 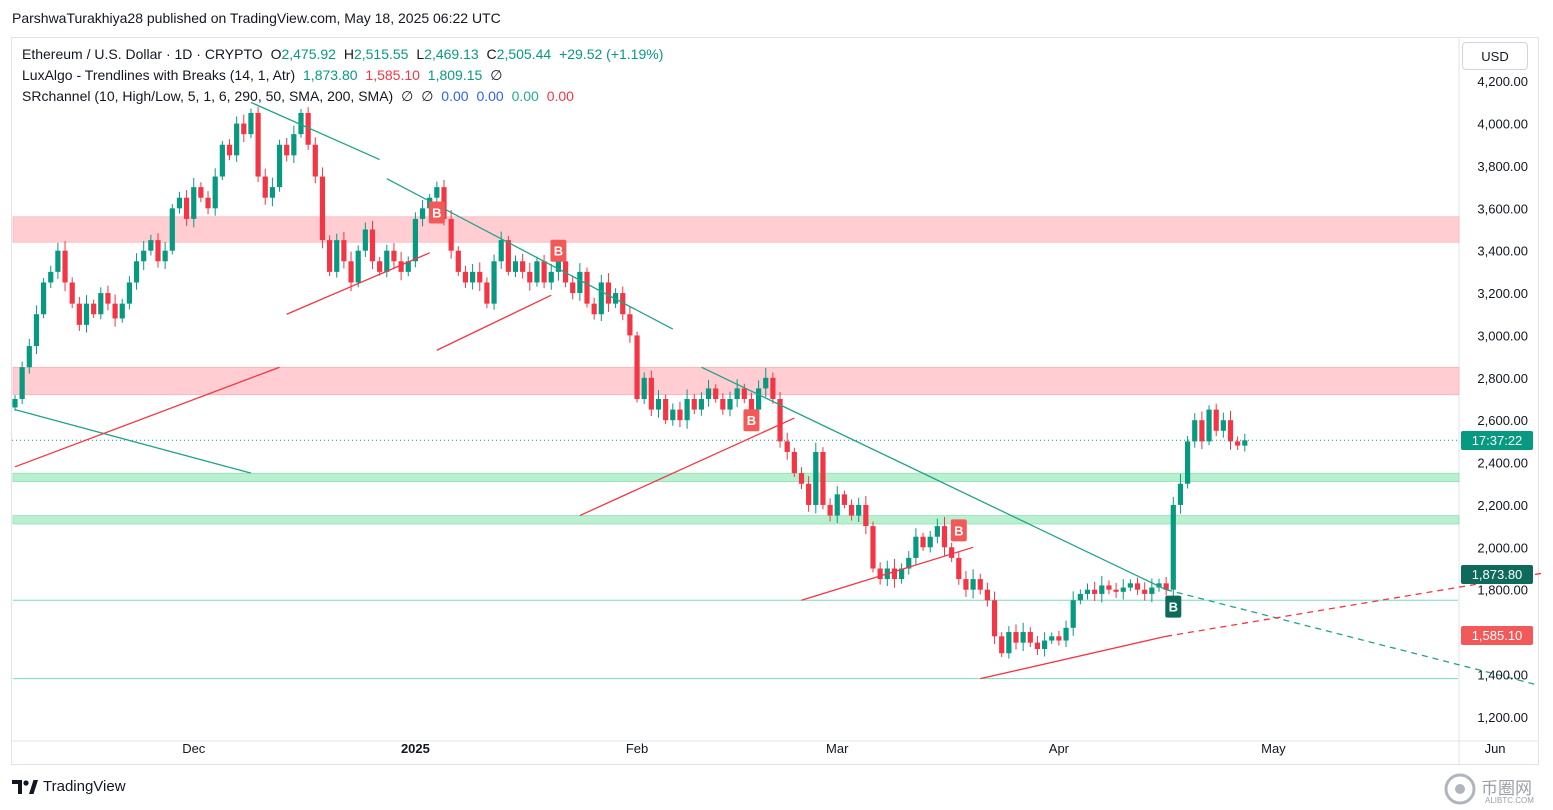 I want to click on legend-symbol: Ethereum / U.S. Dollar · 1D · CRYPTO, so click(x=142, y=54).